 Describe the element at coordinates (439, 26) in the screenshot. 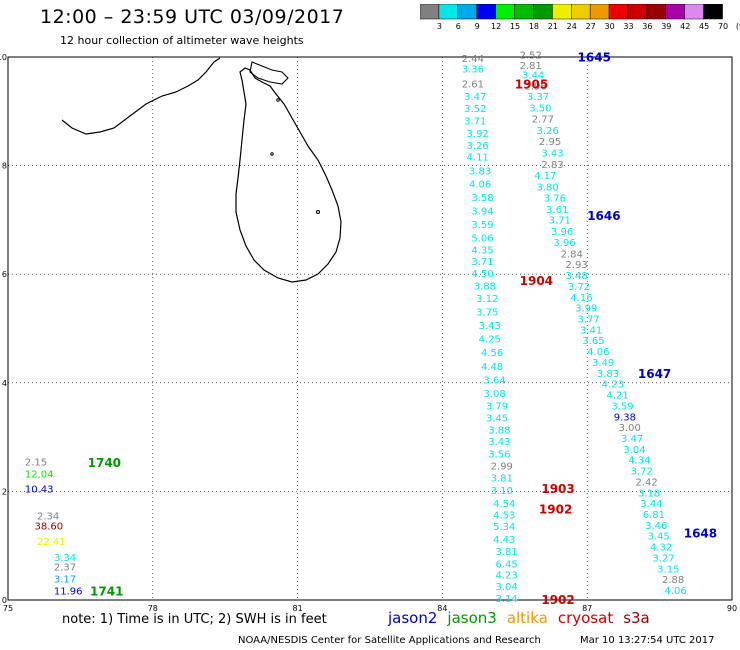

I see `color-scale-label: 3` at that location.